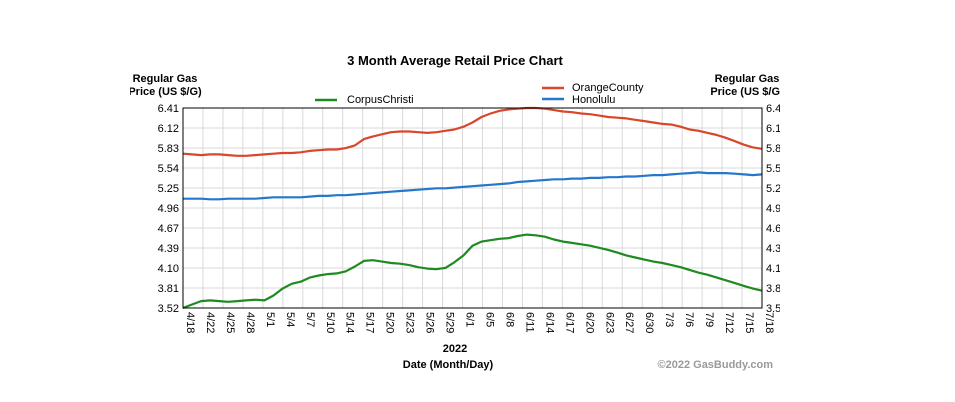  What do you see at coordinates (593, 100) in the screenshot?
I see `legend-label-honolulu: Honolulu` at bounding box center [593, 100].